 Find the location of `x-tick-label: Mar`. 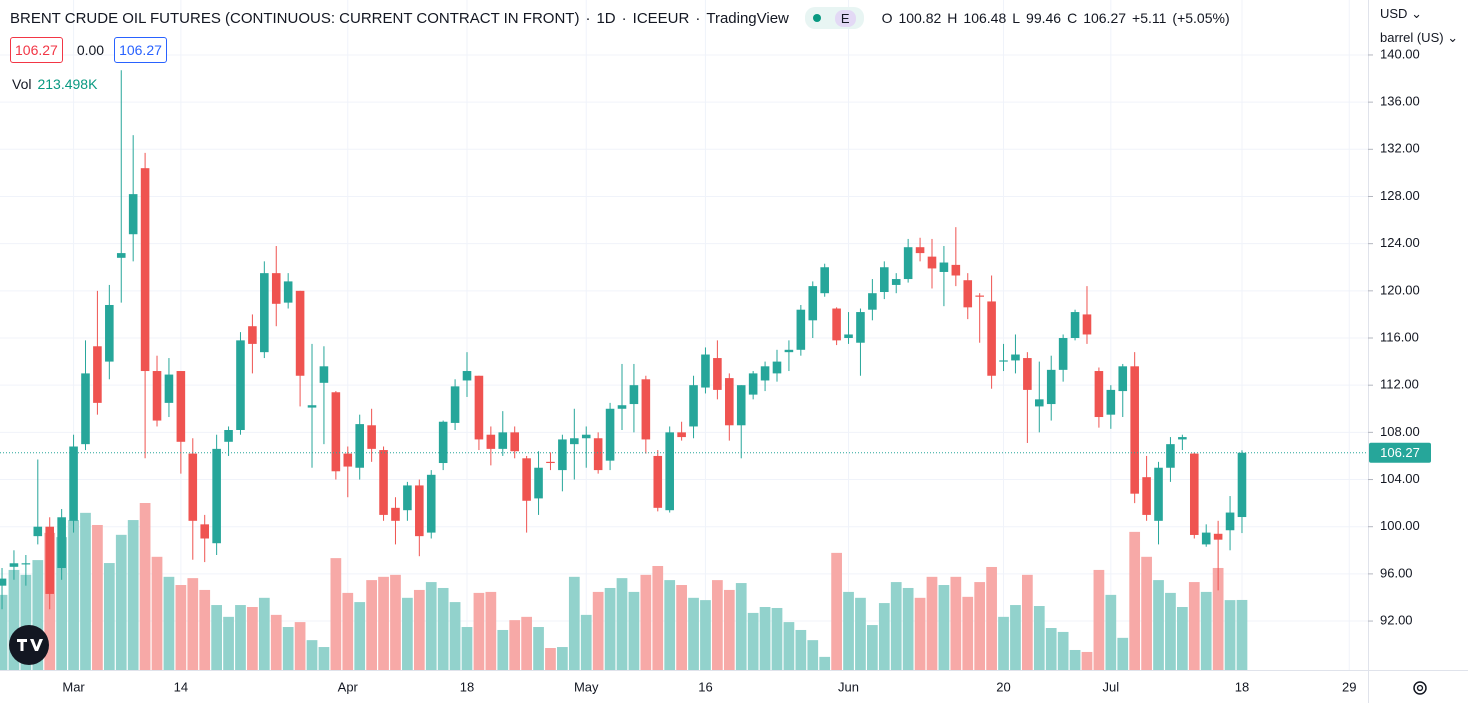

x-tick-label: Mar is located at coordinates (73, 686).